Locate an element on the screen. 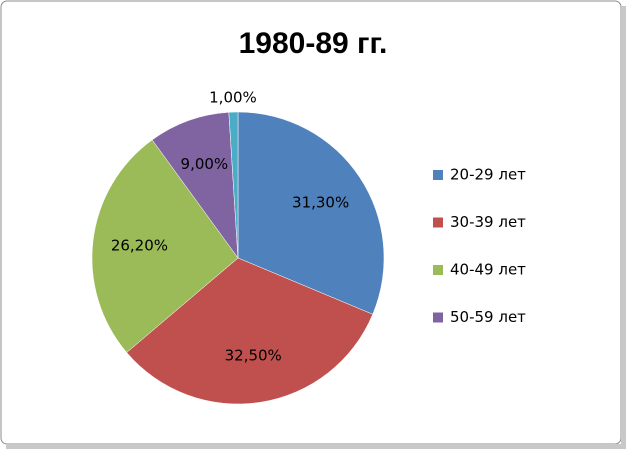  data-label: 31,30% is located at coordinates (320, 202).